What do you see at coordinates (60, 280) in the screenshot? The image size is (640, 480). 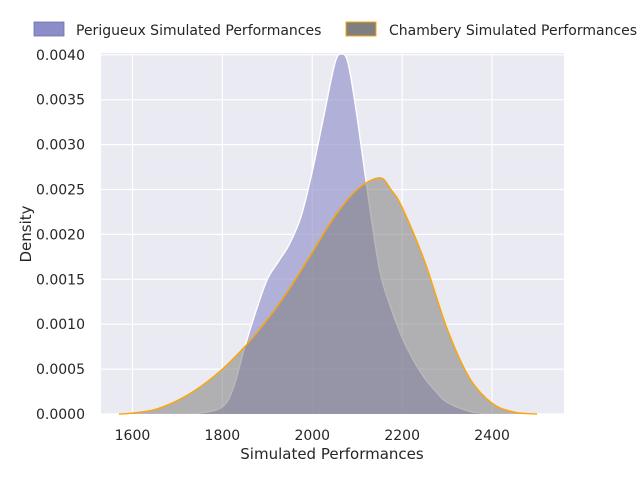 I see `y-tick-label: 0.0015` at bounding box center [60, 280].